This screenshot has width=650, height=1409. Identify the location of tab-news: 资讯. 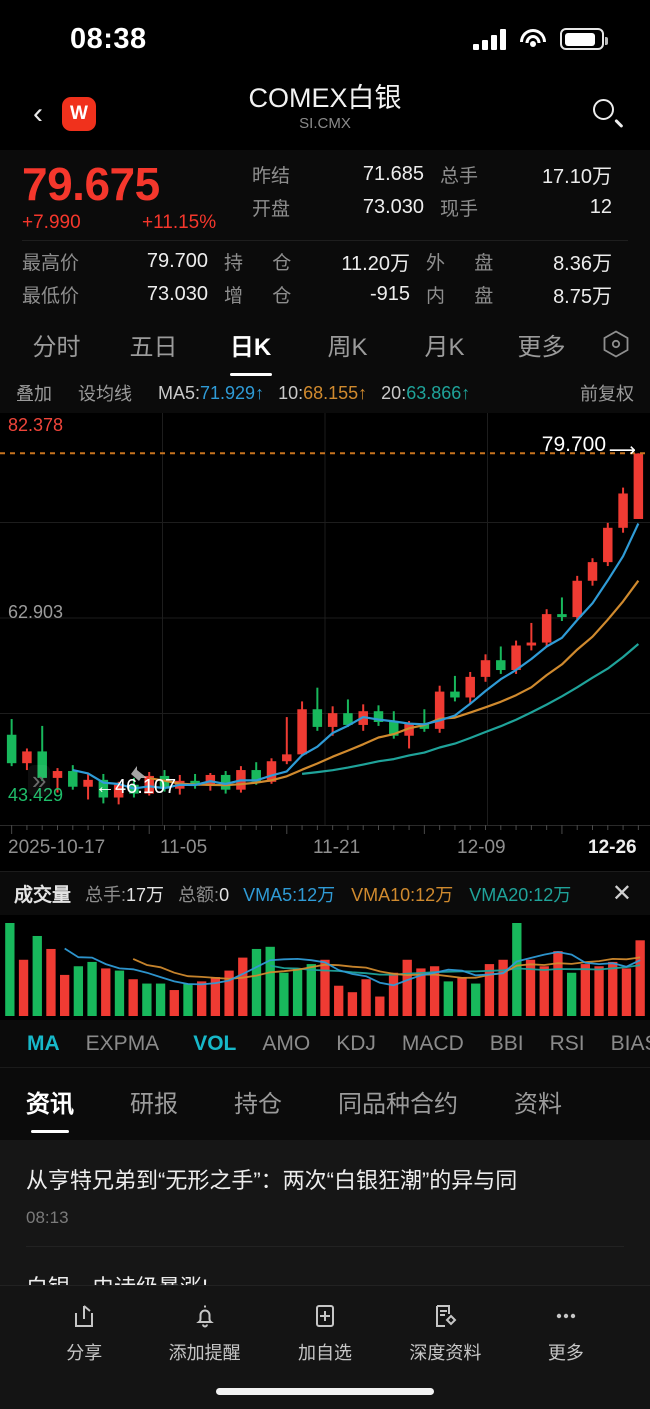
(50, 1101).